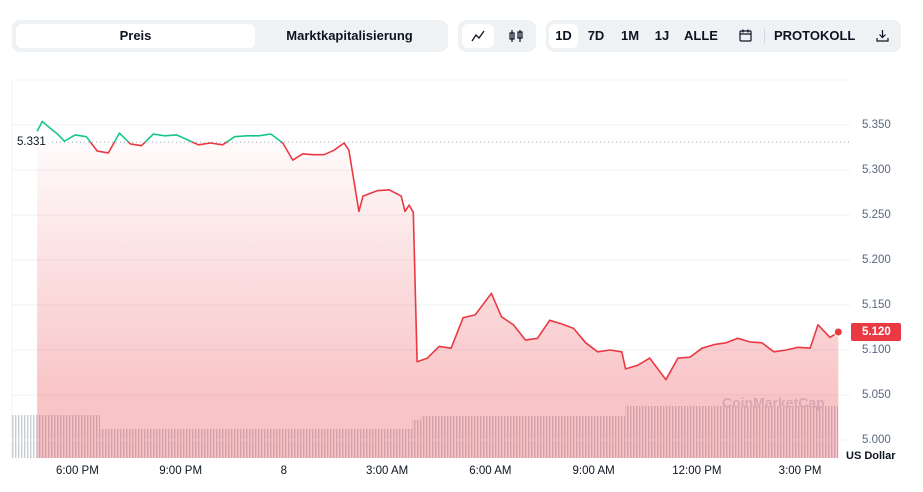  What do you see at coordinates (876, 440) in the screenshot?
I see `y-tick-label: 5.000` at bounding box center [876, 440].